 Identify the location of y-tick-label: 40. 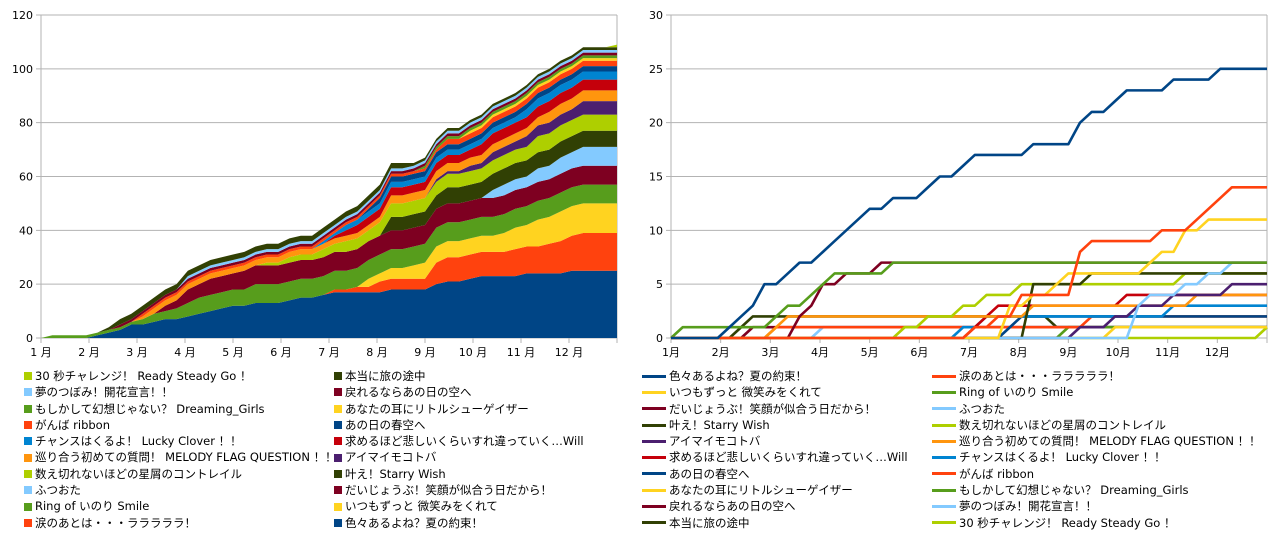
(26, 230).